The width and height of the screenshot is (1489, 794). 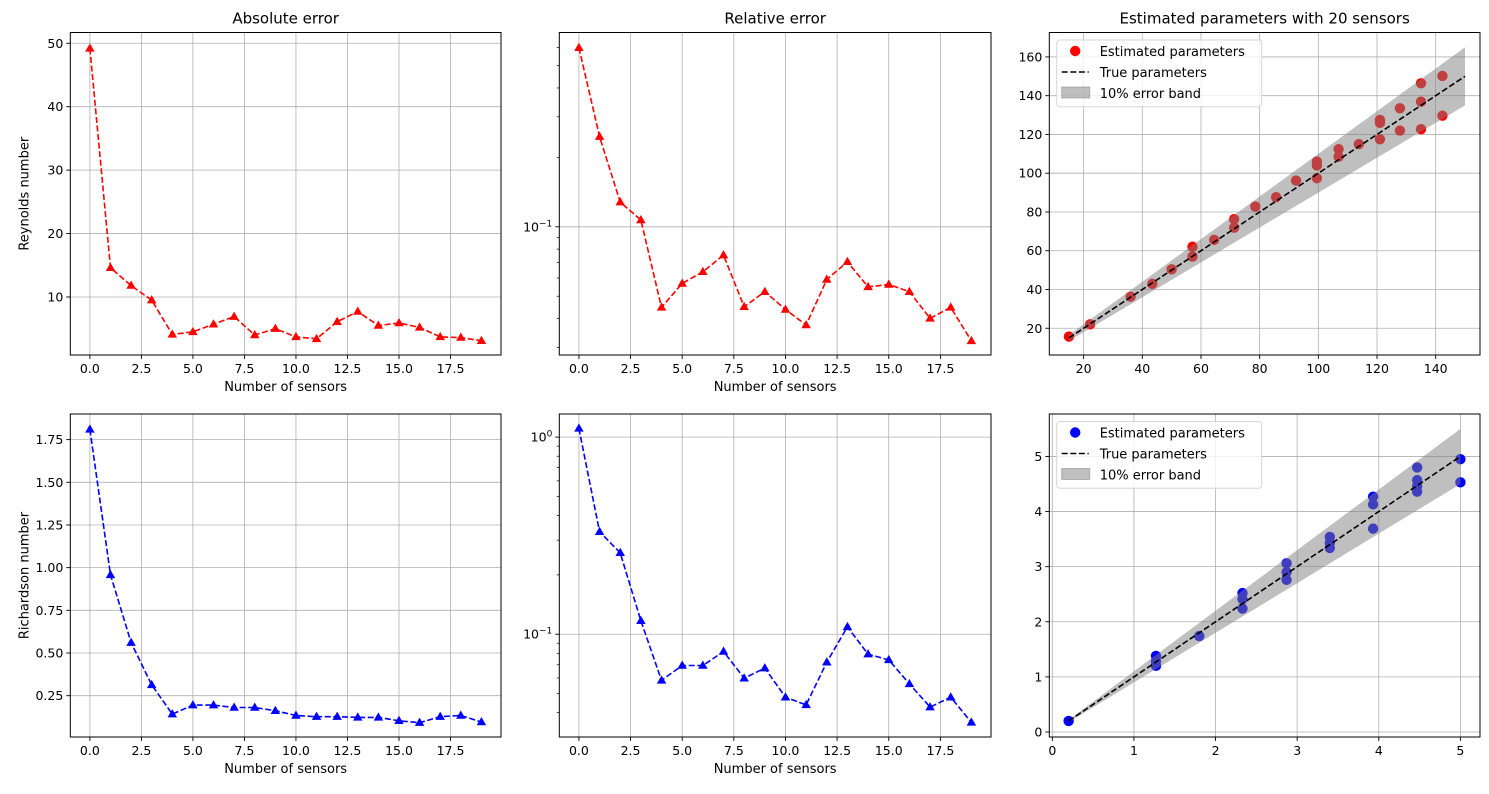 What do you see at coordinates (1256, 747) in the screenshot?
I see `x-axis: 0 1 2 3 4 5` at bounding box center [1256, 747].